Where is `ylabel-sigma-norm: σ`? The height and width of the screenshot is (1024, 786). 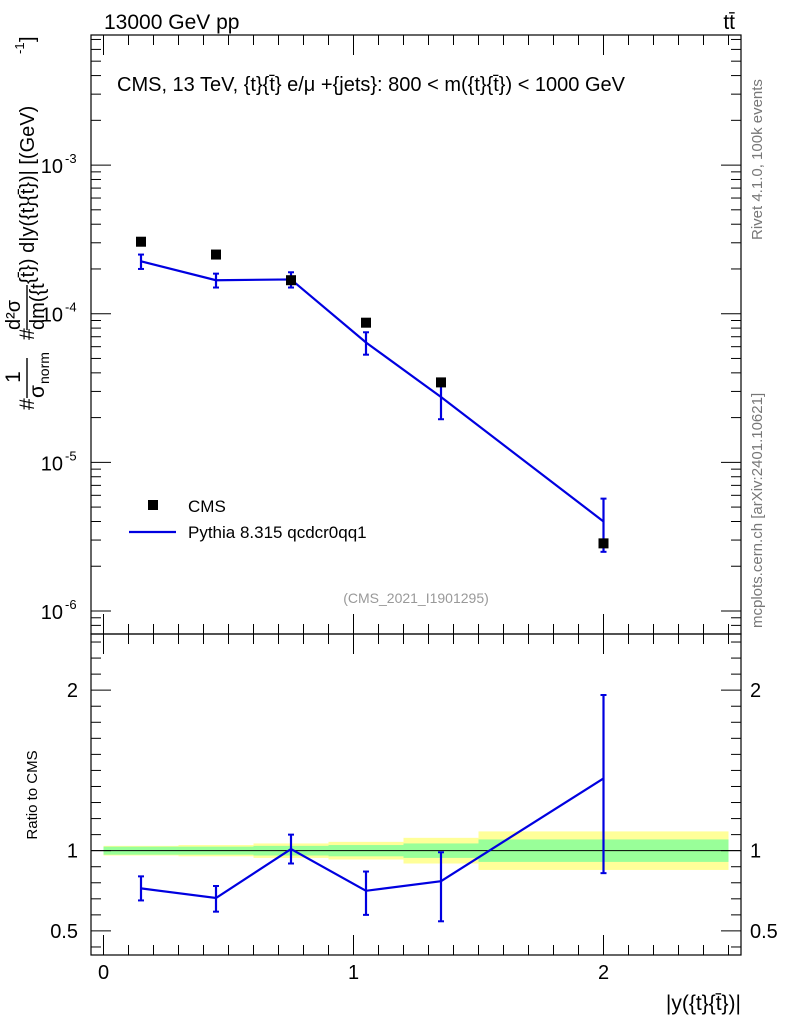 ylabel-sigma-norm: σ is located at coordinates (37, 391).